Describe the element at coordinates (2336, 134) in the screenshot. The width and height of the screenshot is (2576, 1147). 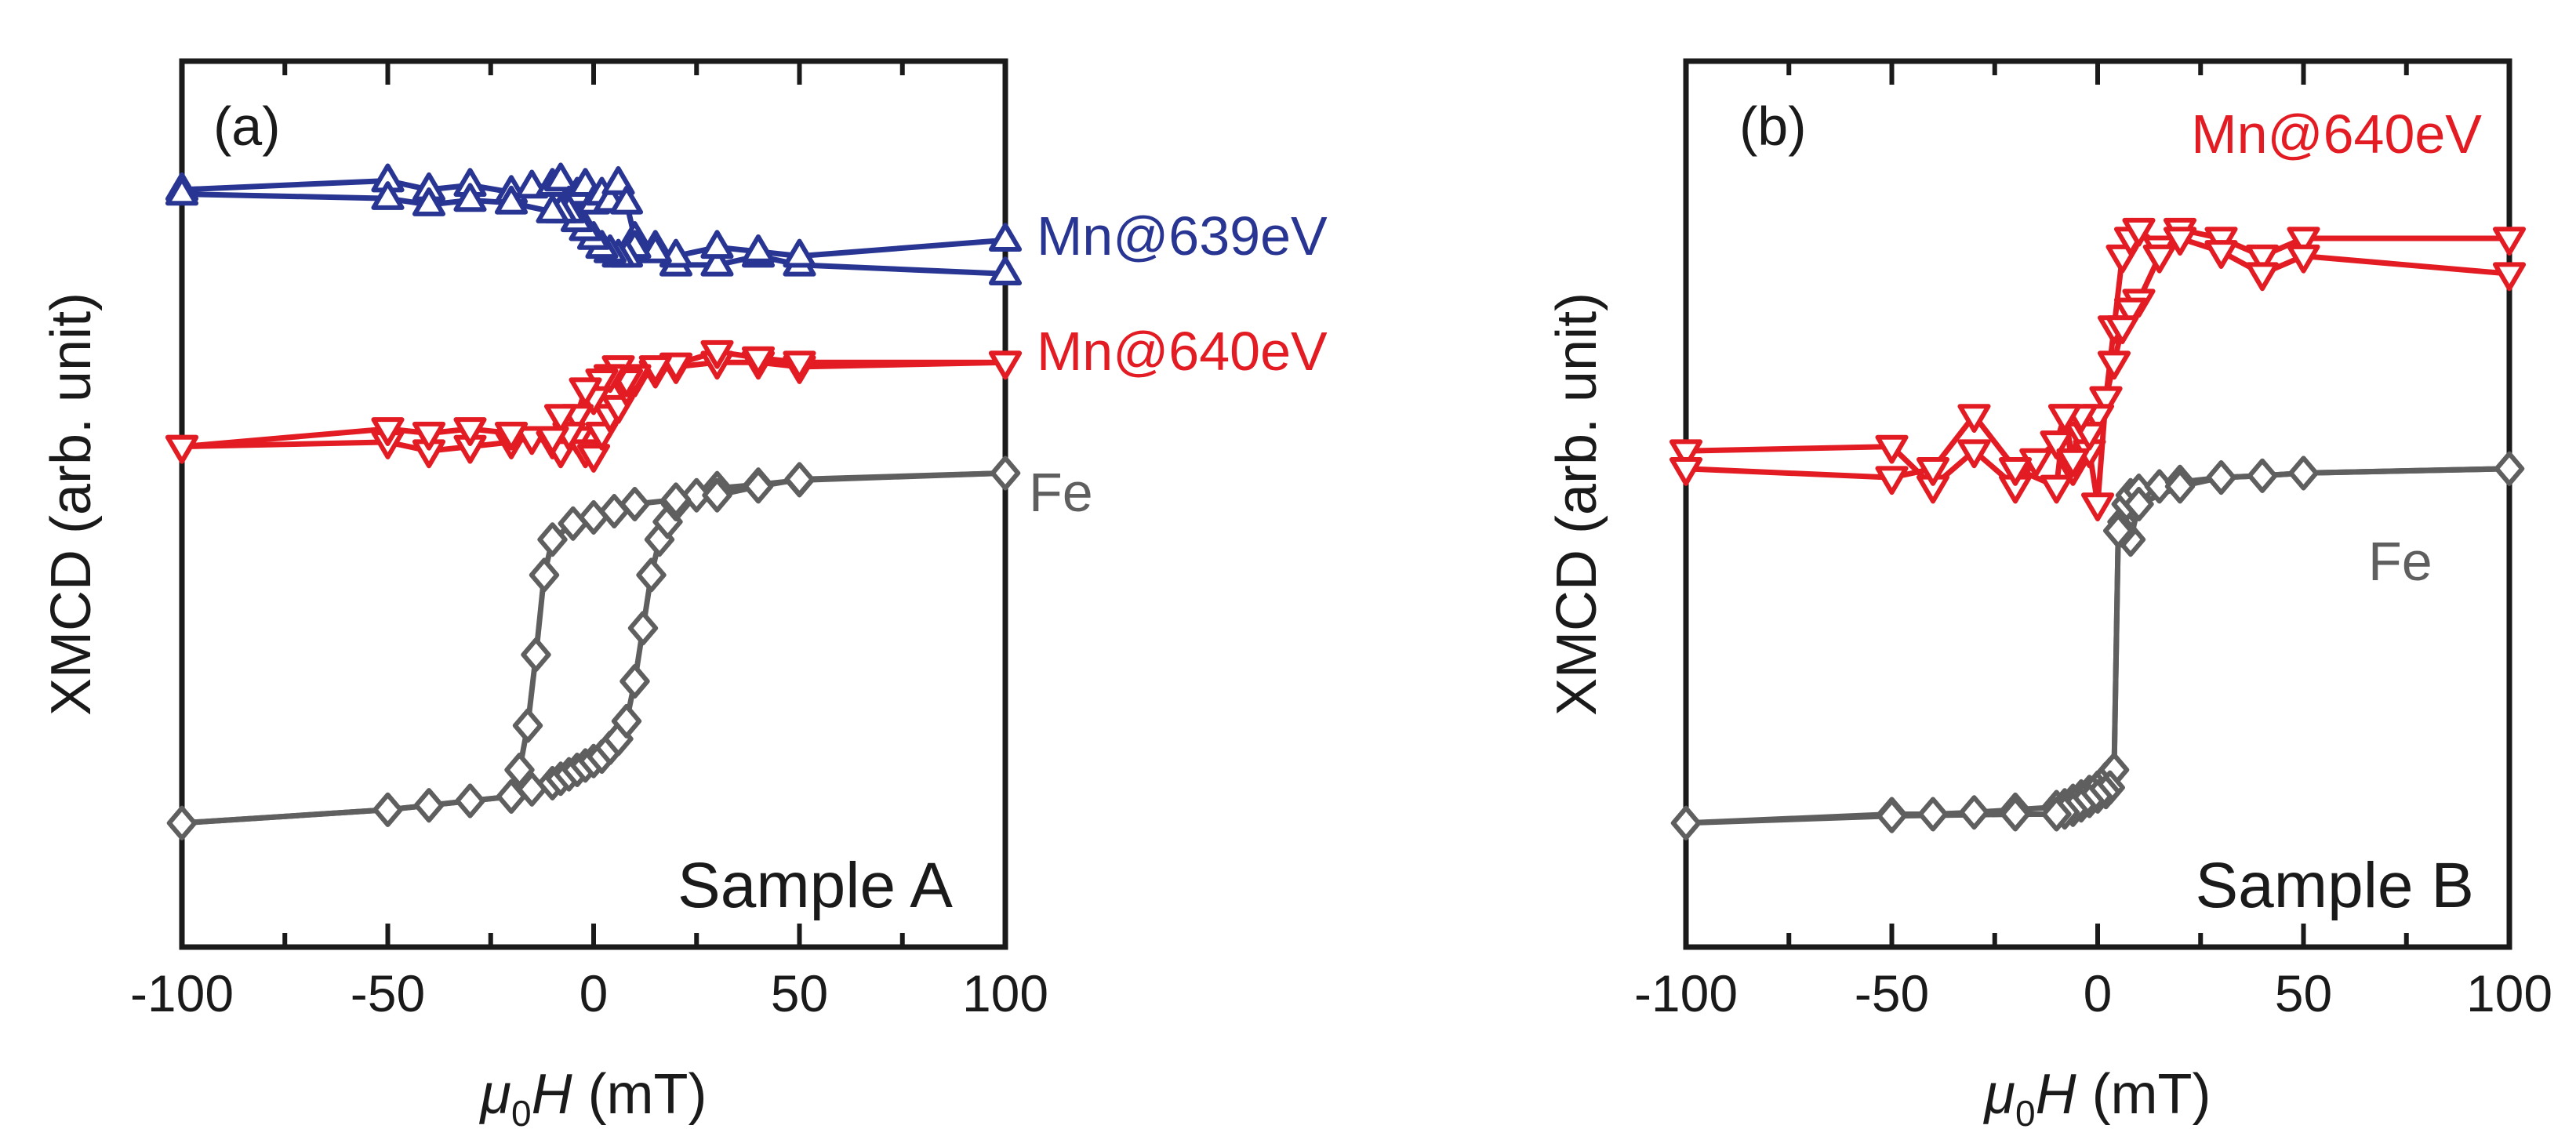
I see `legend-label-mn640-b: Mn@640eV` at that location.